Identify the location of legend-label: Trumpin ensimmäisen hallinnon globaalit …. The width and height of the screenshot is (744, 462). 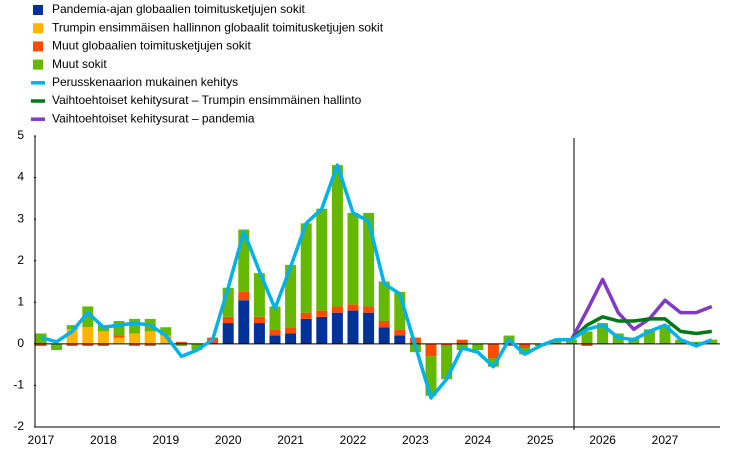
(218, 27).